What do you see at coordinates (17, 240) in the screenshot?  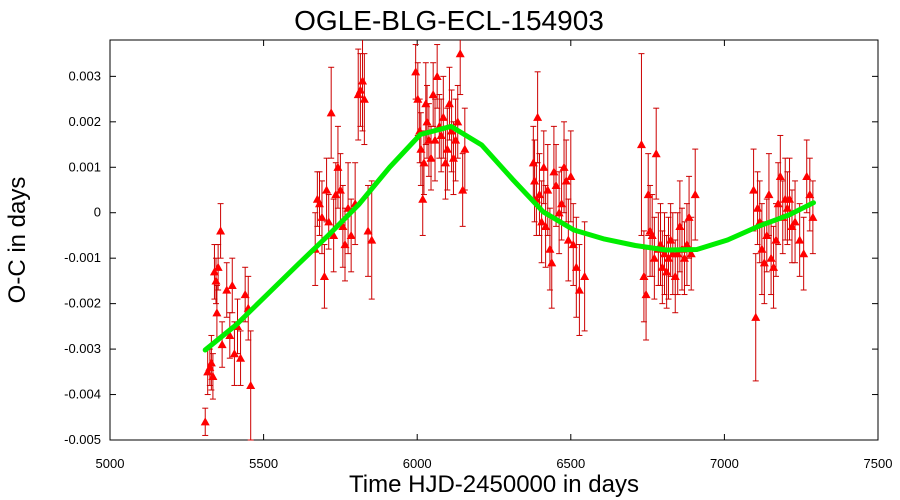 I see `y-axis-label: O-C in days` at bounding box center [17, 240].